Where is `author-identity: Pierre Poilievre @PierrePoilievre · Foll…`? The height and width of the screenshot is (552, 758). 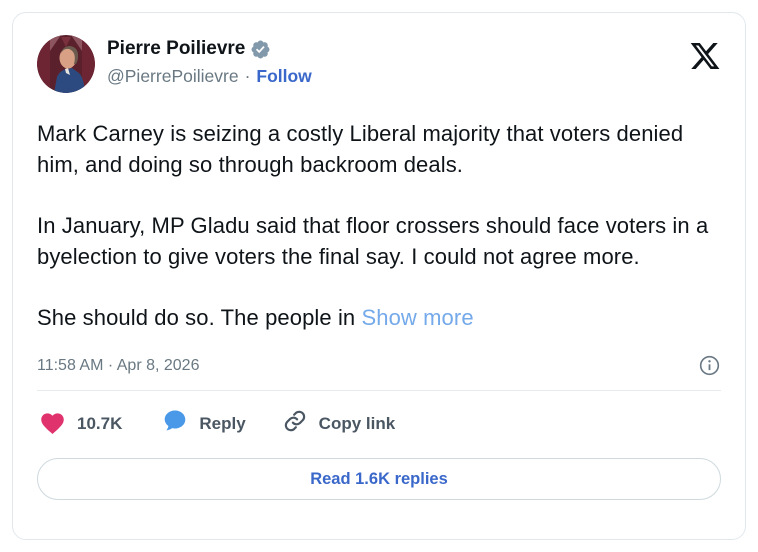 author-identity: Pierre Poilievre @PierrePoilievre · Foll… is located at coordinates (398, 61).